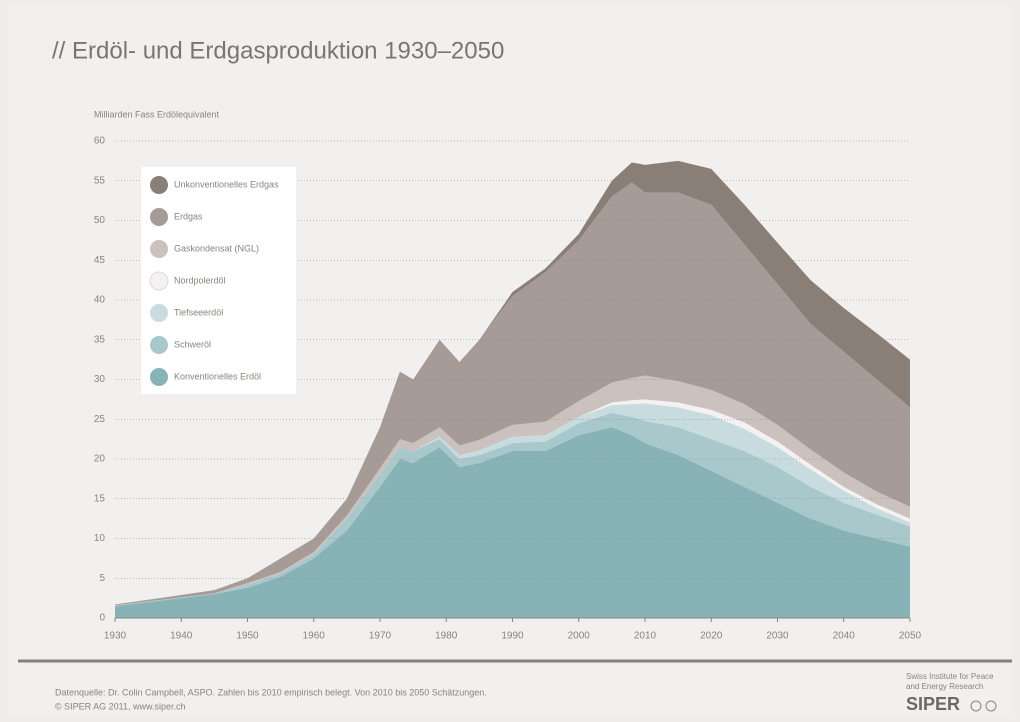 This screenshot has height=722, width=1020. What do you see at coordinates (100, 498) in the screenshot?
I see `y-tick-label: 15` at bounding box center [100, 498].